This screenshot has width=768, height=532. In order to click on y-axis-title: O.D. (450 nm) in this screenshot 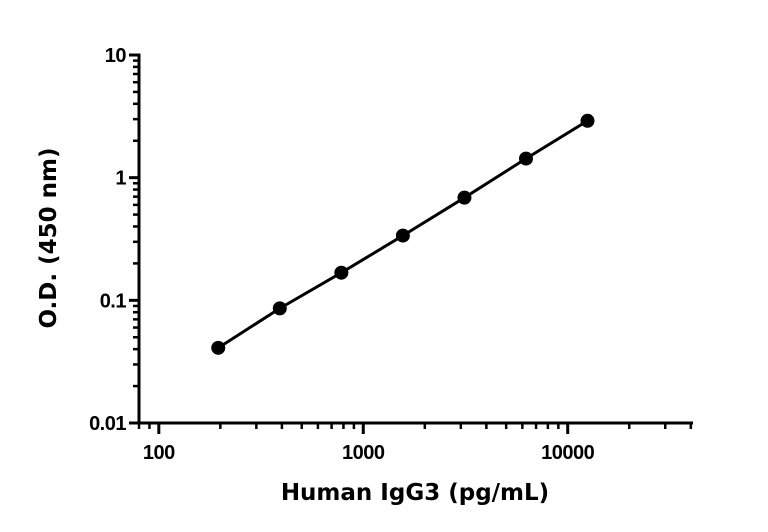, I will do `click(49, 237)`.